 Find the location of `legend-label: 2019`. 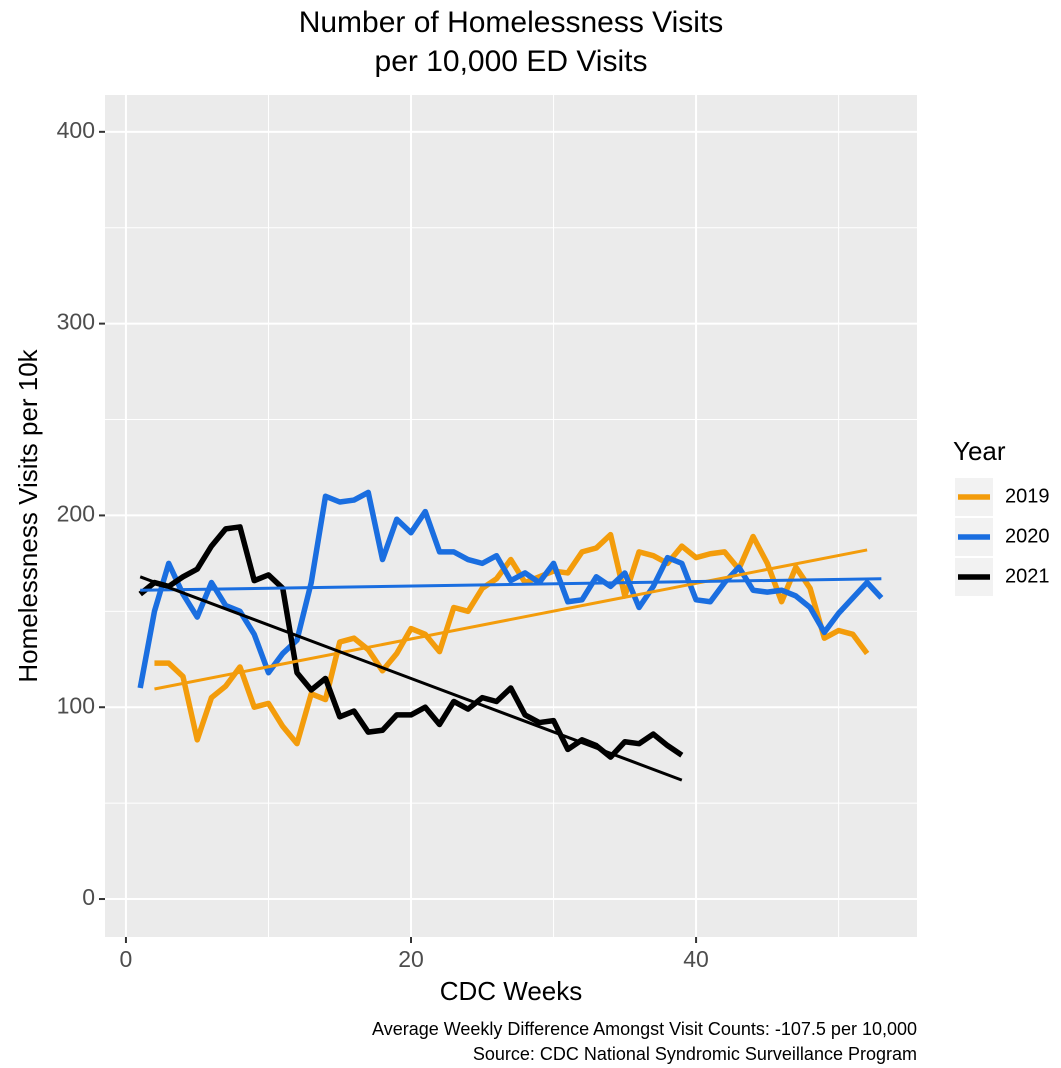

legend-label: 2019 is located at coordinates (1027, 496).